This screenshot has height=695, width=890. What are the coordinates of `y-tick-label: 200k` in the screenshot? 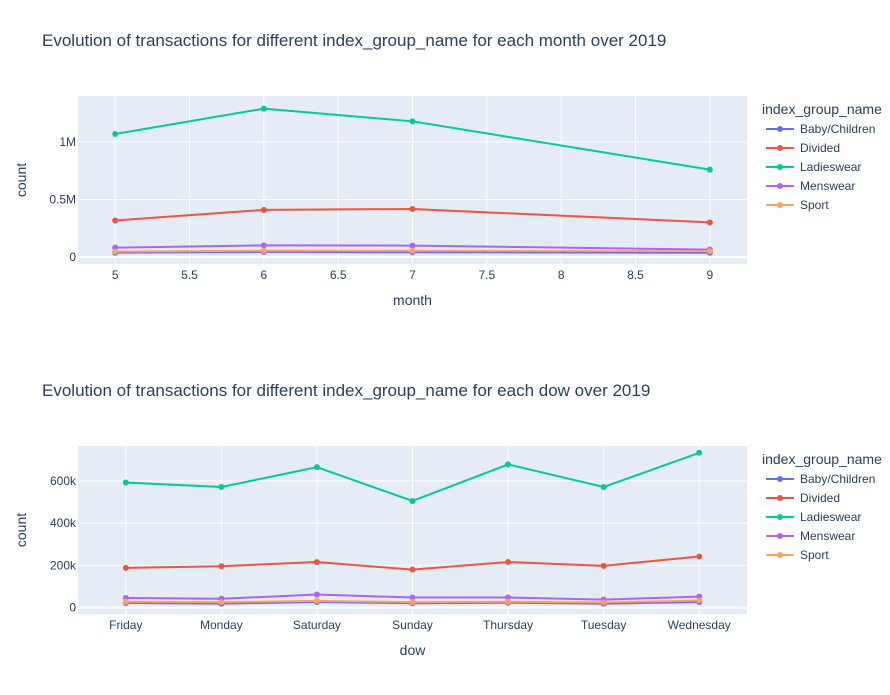 It's located at (63, 565).